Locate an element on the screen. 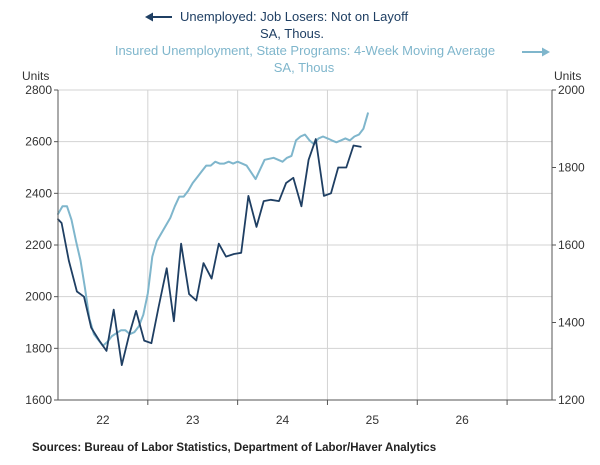 The height and width of the screenshot is (465, 600). left-tick-label-3: 2200 is located at coordinates (38, 245).